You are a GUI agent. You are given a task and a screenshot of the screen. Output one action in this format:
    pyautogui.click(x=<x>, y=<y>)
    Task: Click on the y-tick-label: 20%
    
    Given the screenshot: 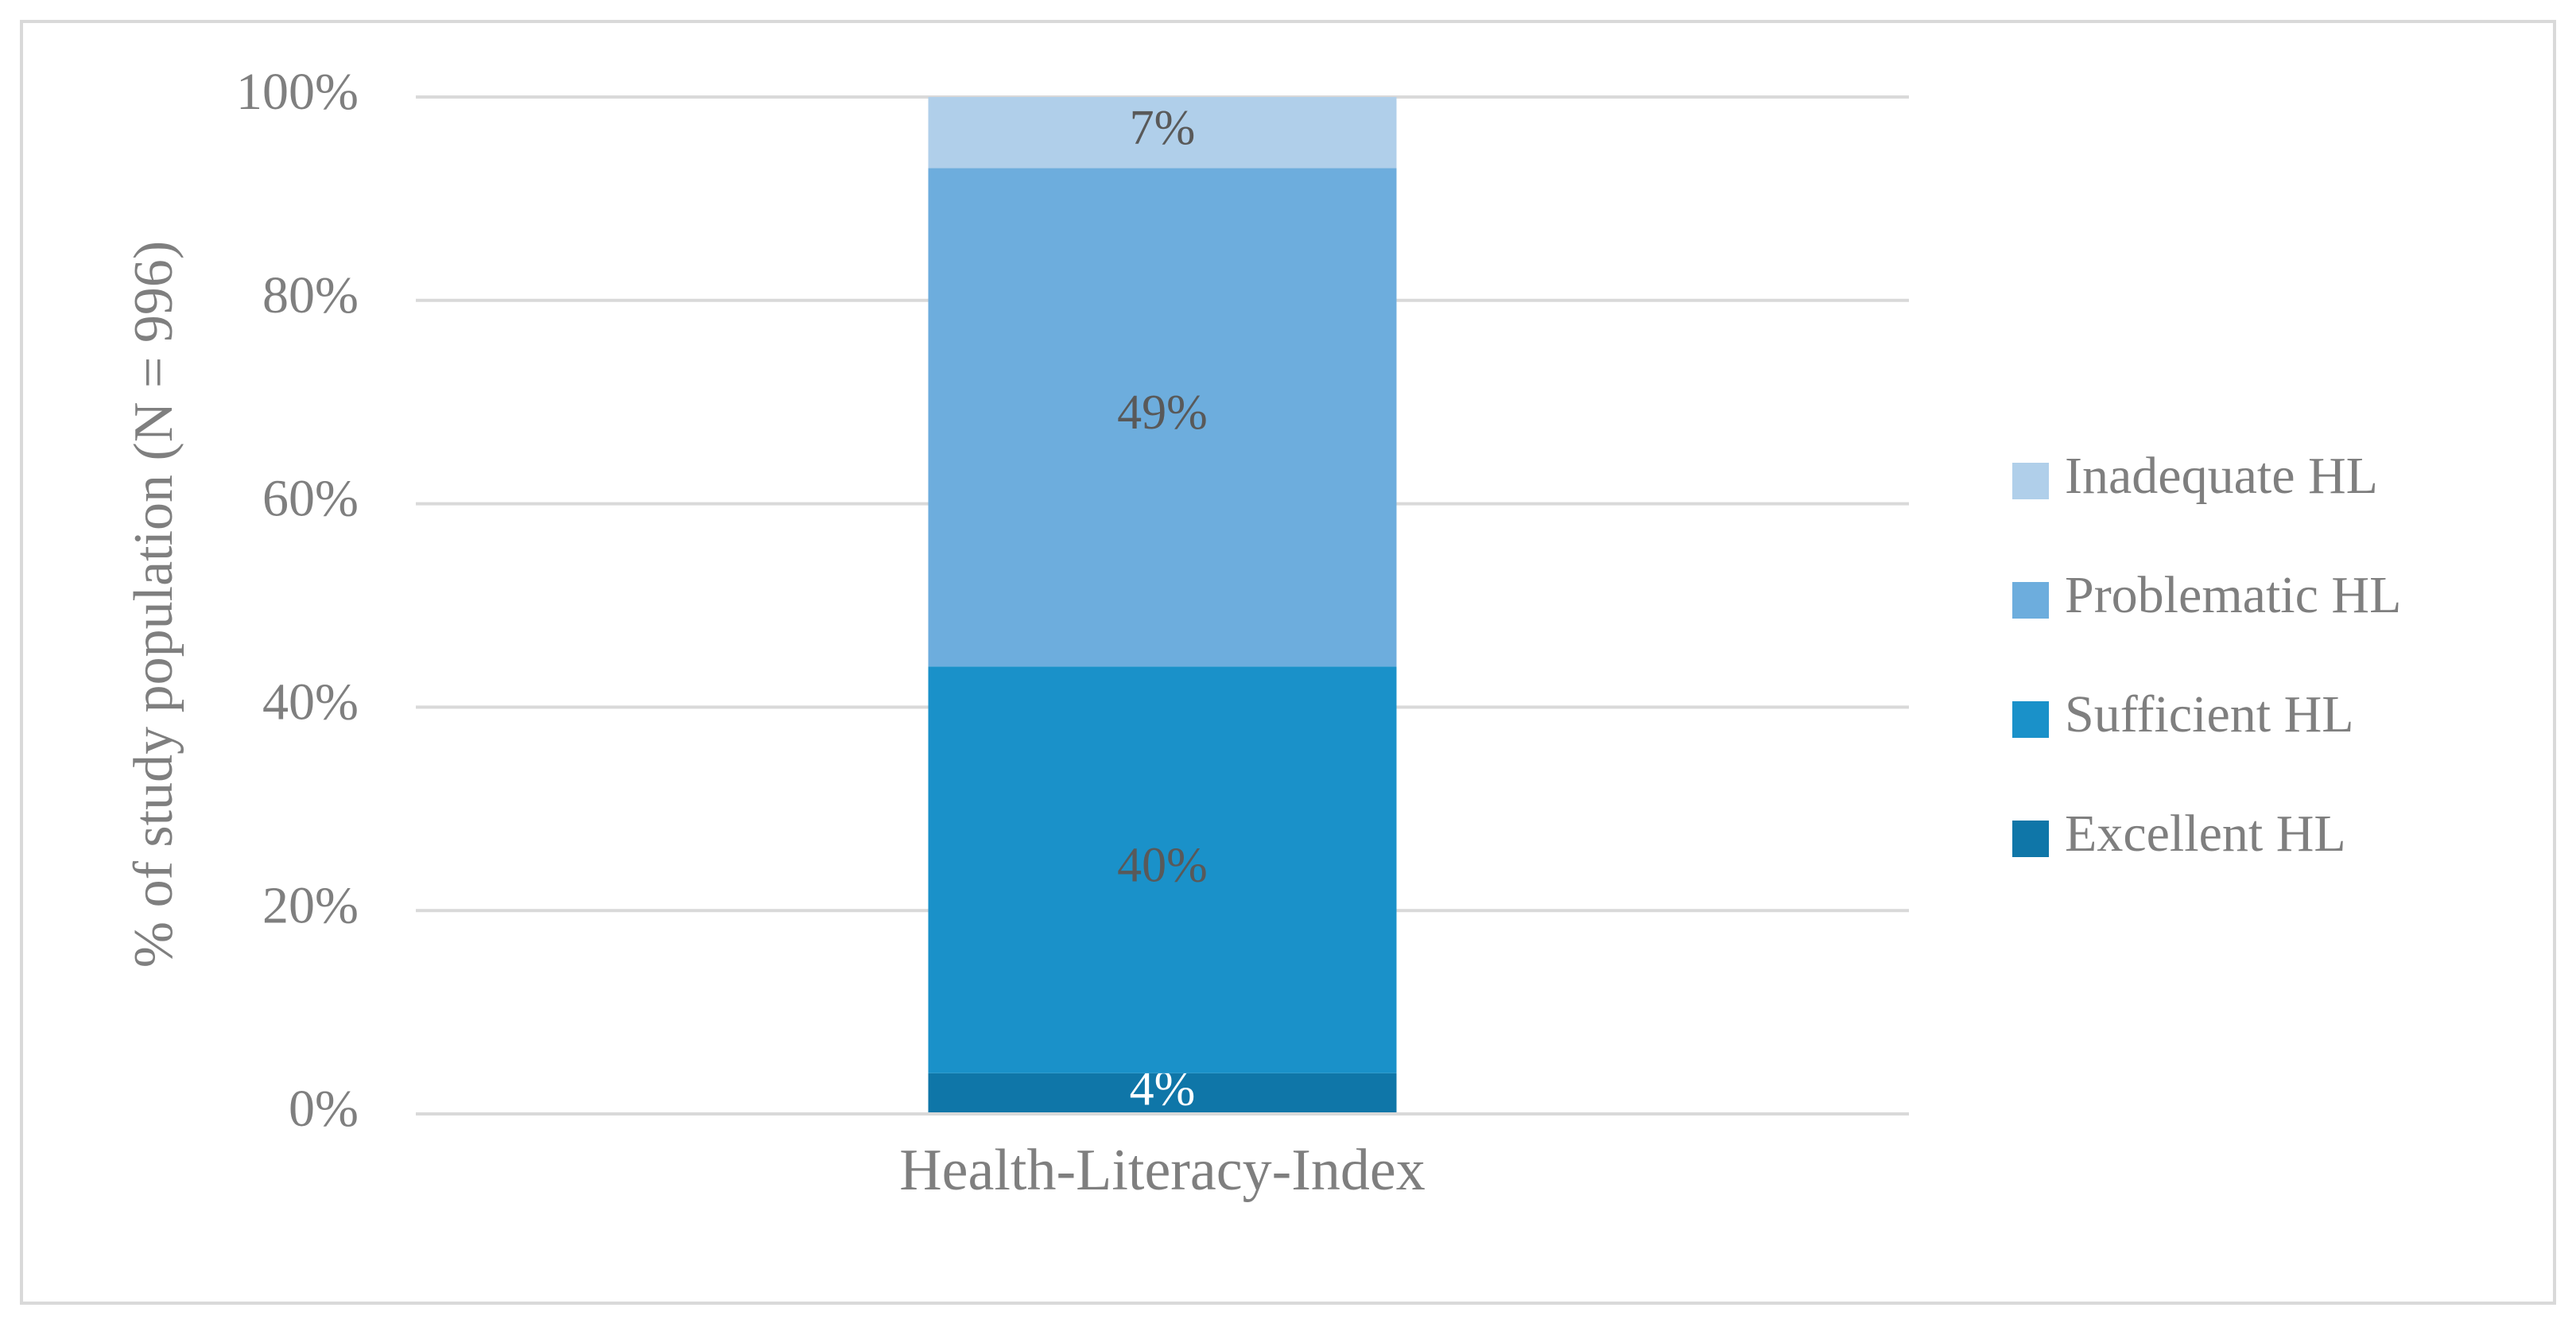 What is the action you would take?
    pyautogui.click(x=311, y=905)
    